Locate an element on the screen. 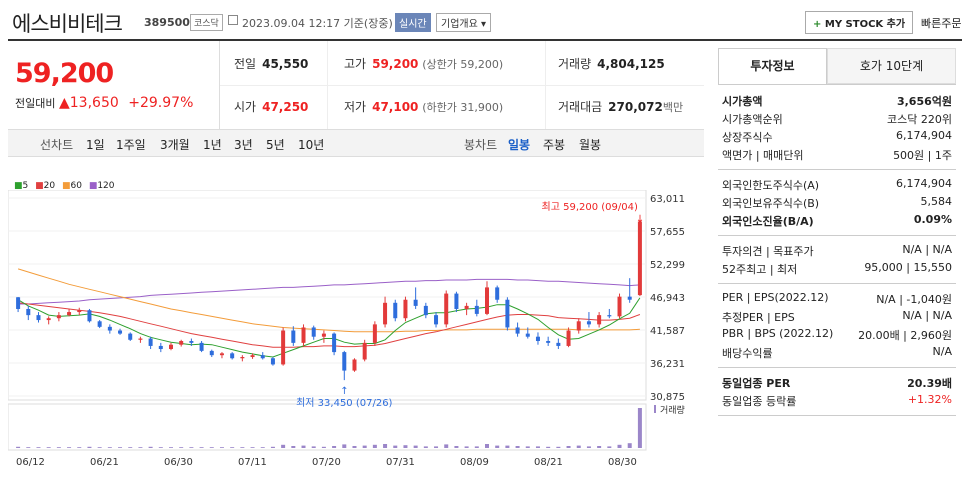  ma20-line is located at coordinates (329, 325).